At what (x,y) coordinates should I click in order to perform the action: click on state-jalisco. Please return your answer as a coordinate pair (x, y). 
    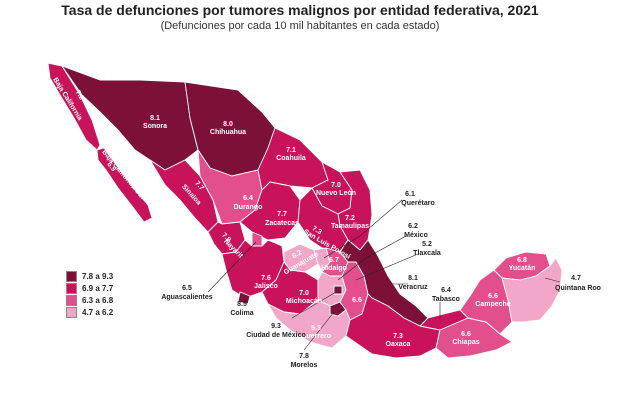
    Looking at the image, I should click on (253, 269).